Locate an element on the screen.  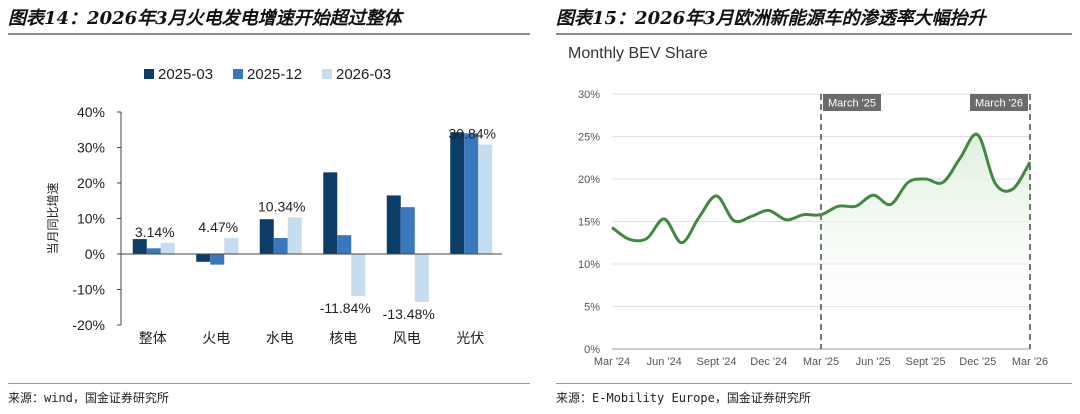
legend-label: 2025-12 is located at coordinates (274, 74).